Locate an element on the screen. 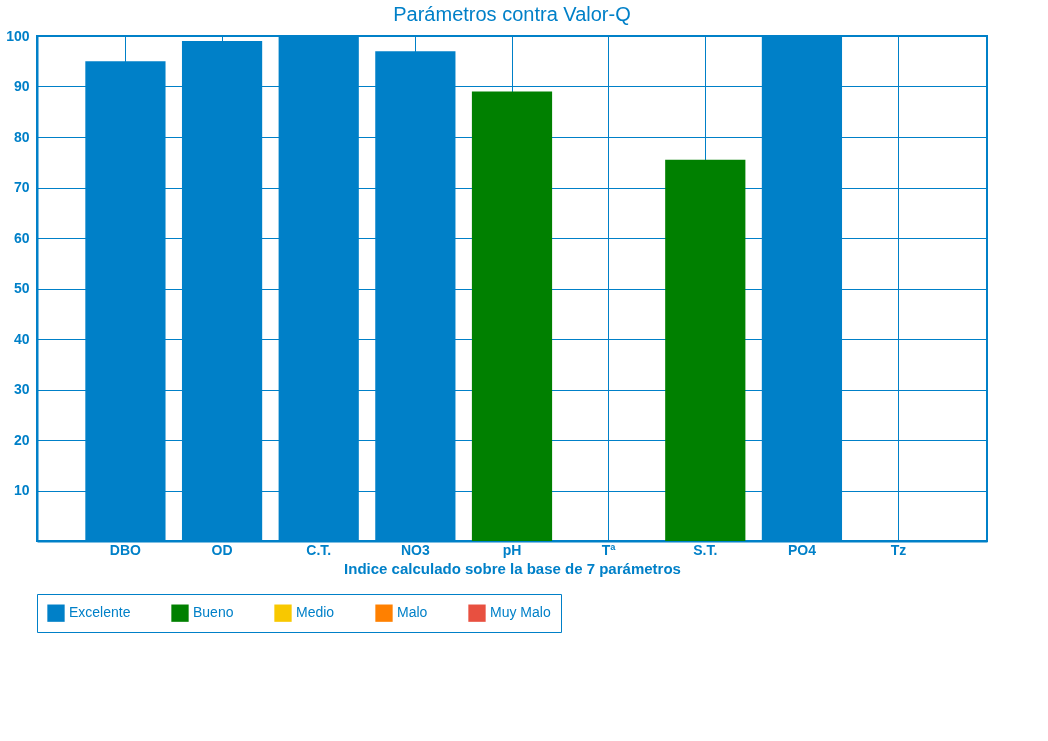 Image resolution: width=1048 pixels, height=741 pixels. y-tick-label: 40 is located at coordinates (21, 338).